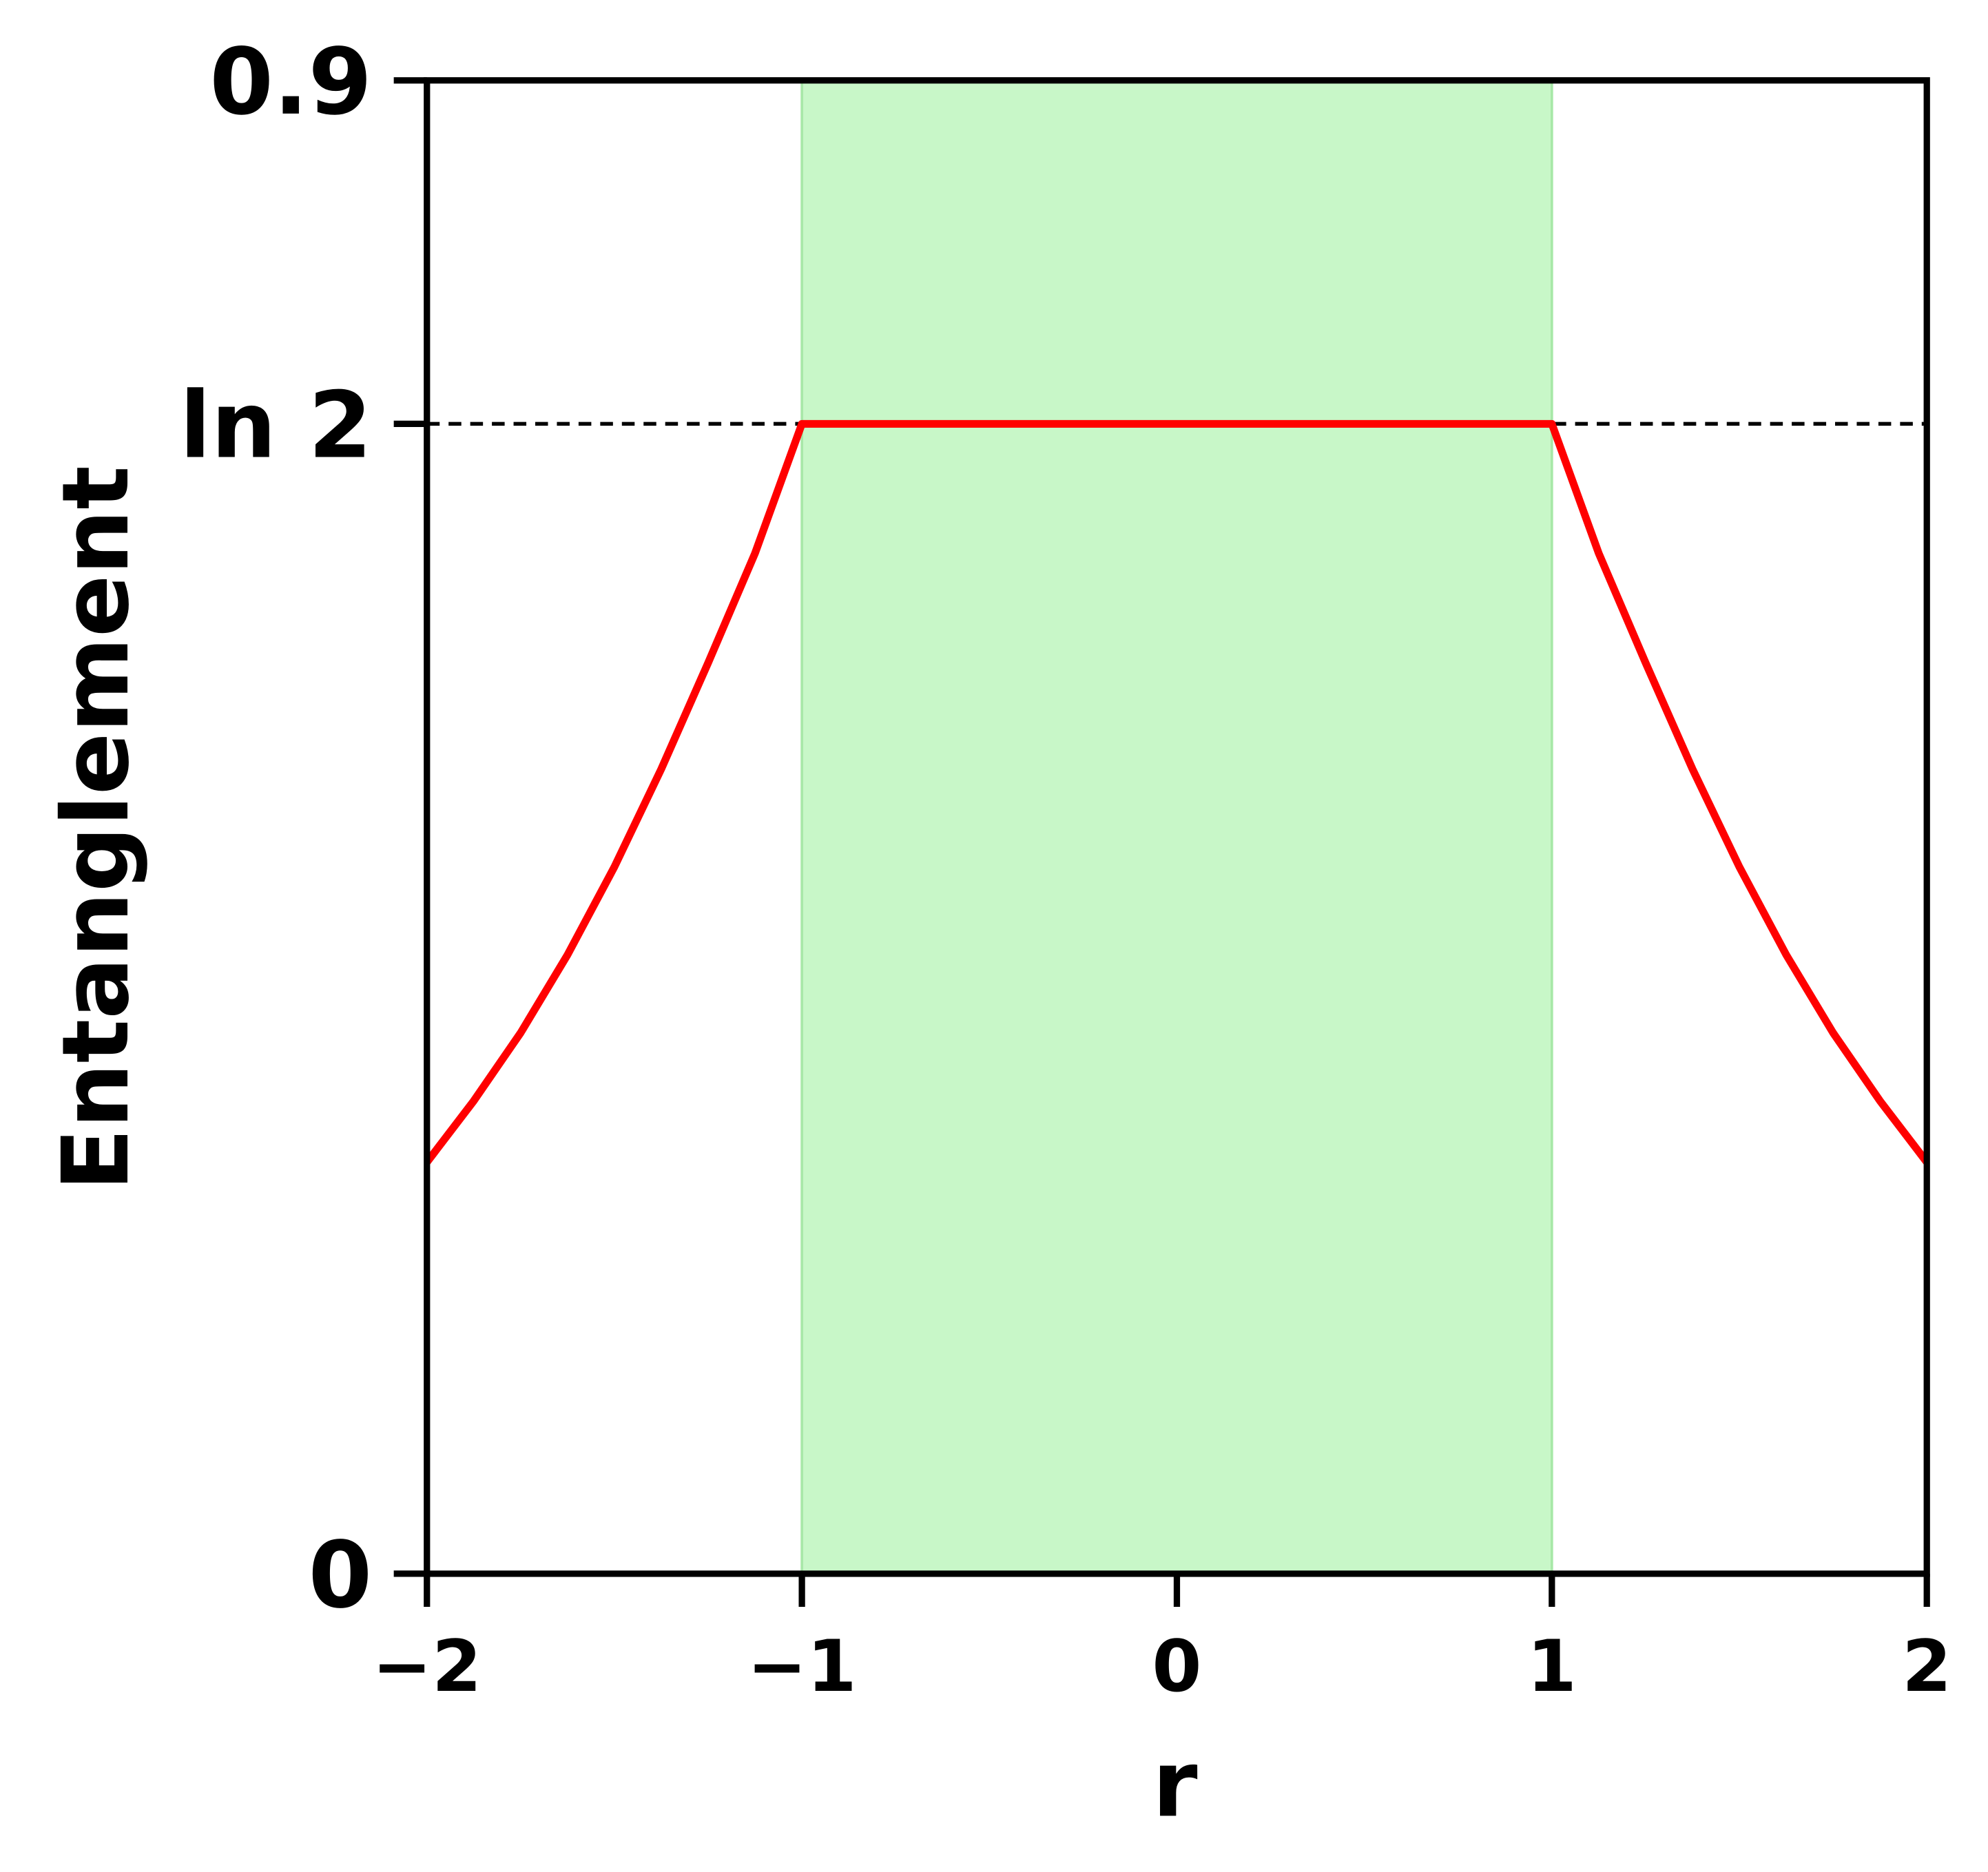  Describe the element at coordinates (802, 1666) in the screenshot. I see `x-tick-label: −1` at that location.